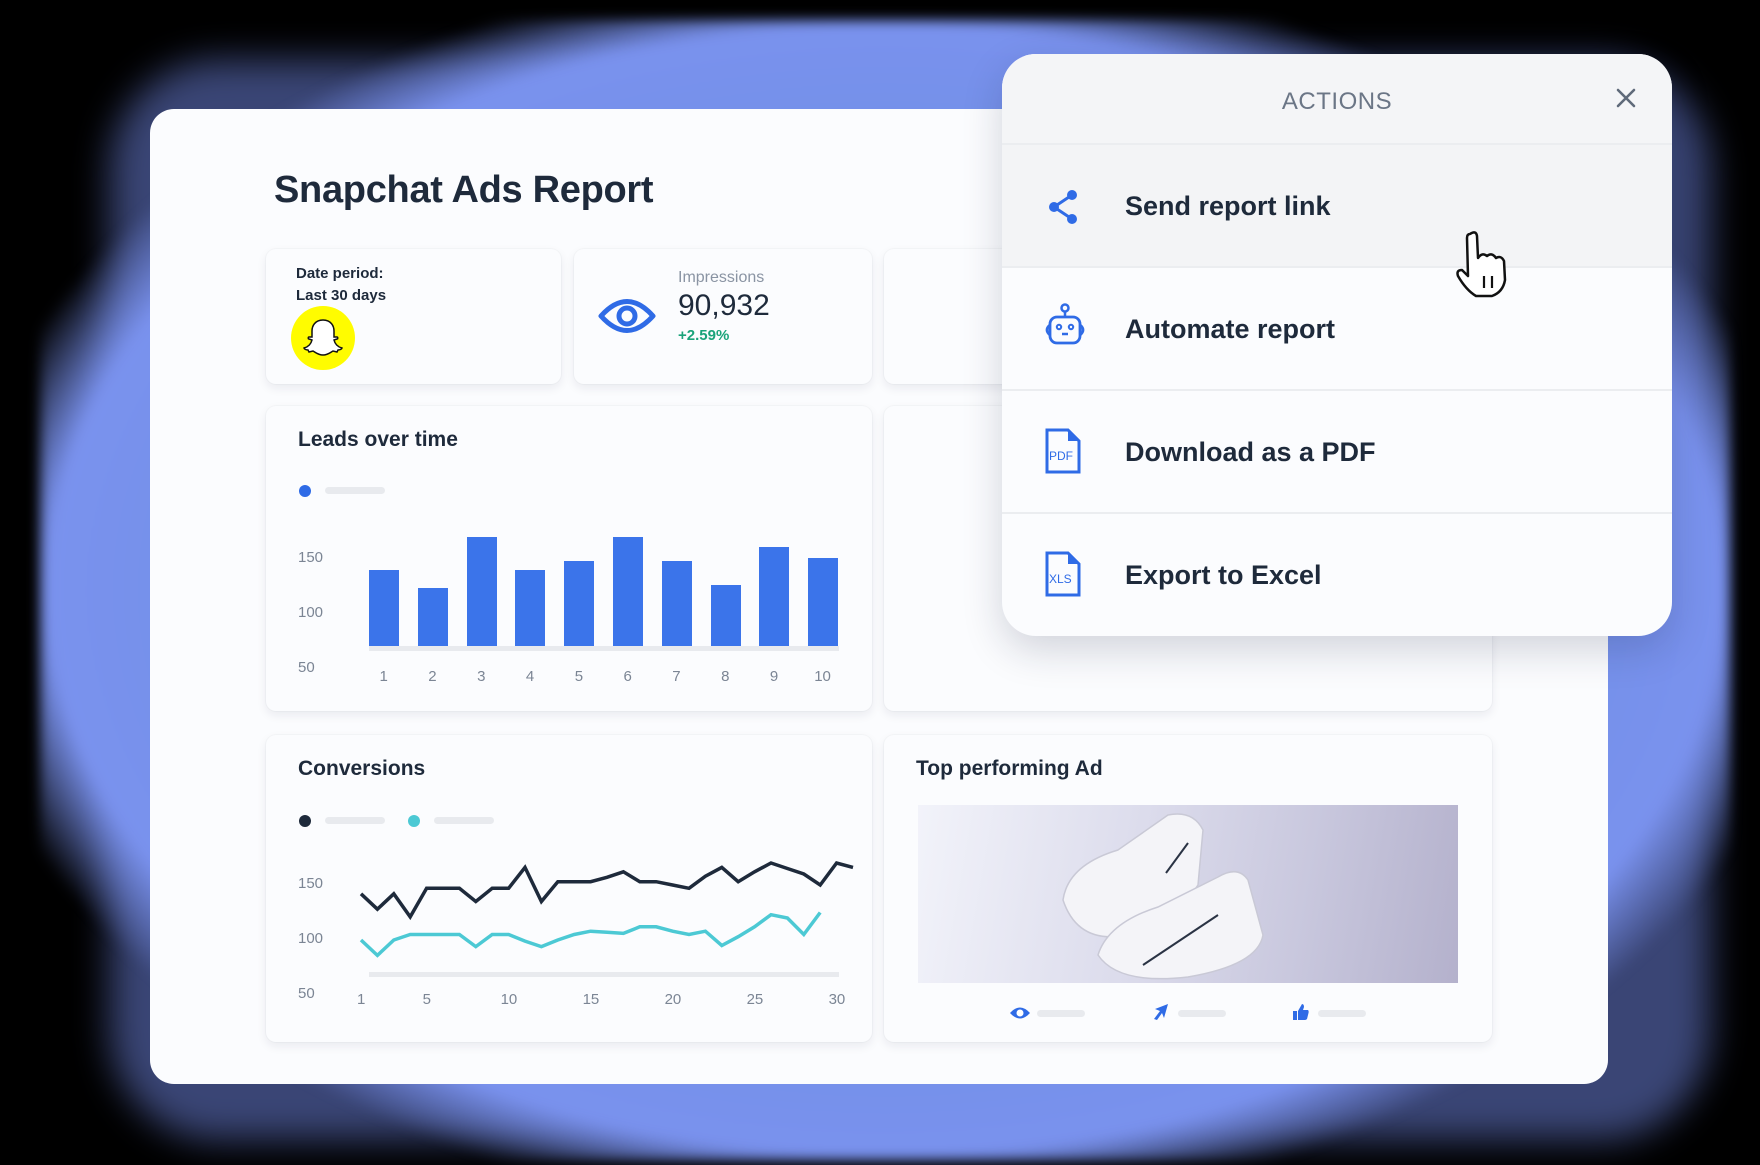 This screenshot has height=1165, width=1760. I want to click on x-tick: 3, so click(481, 676).